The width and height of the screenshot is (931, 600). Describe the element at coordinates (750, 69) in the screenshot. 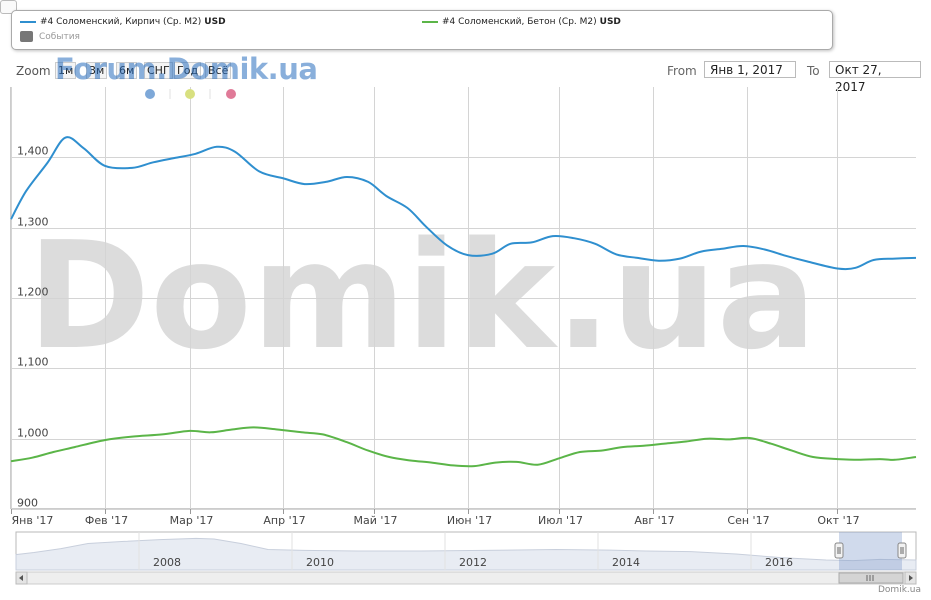

I see `from-date-input: Янв 1, 2017` at that location.